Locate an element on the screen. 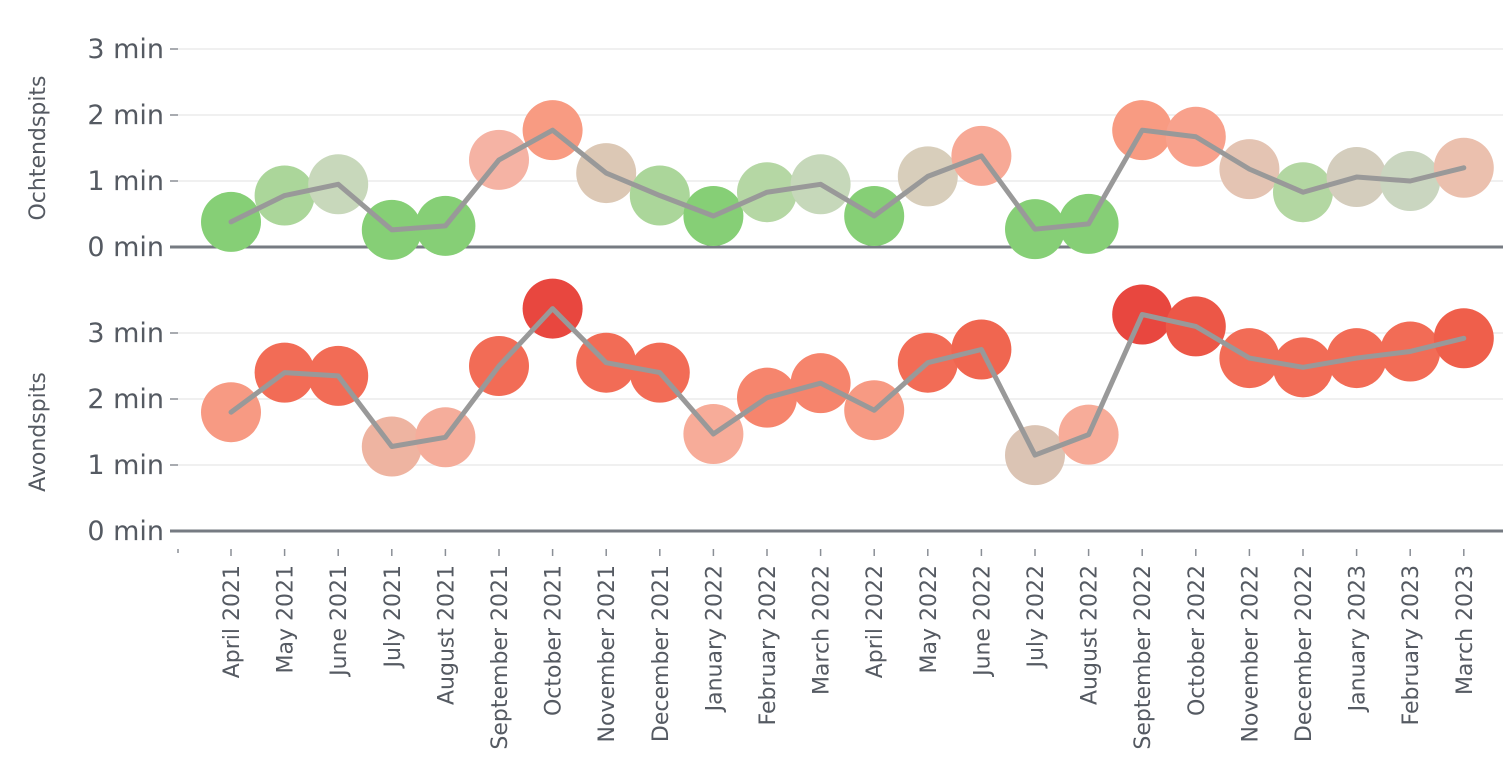 The height and width of the screenshot is (775, 1503). x-tick-label: February 2023 is located at coordinates (1411, 645).